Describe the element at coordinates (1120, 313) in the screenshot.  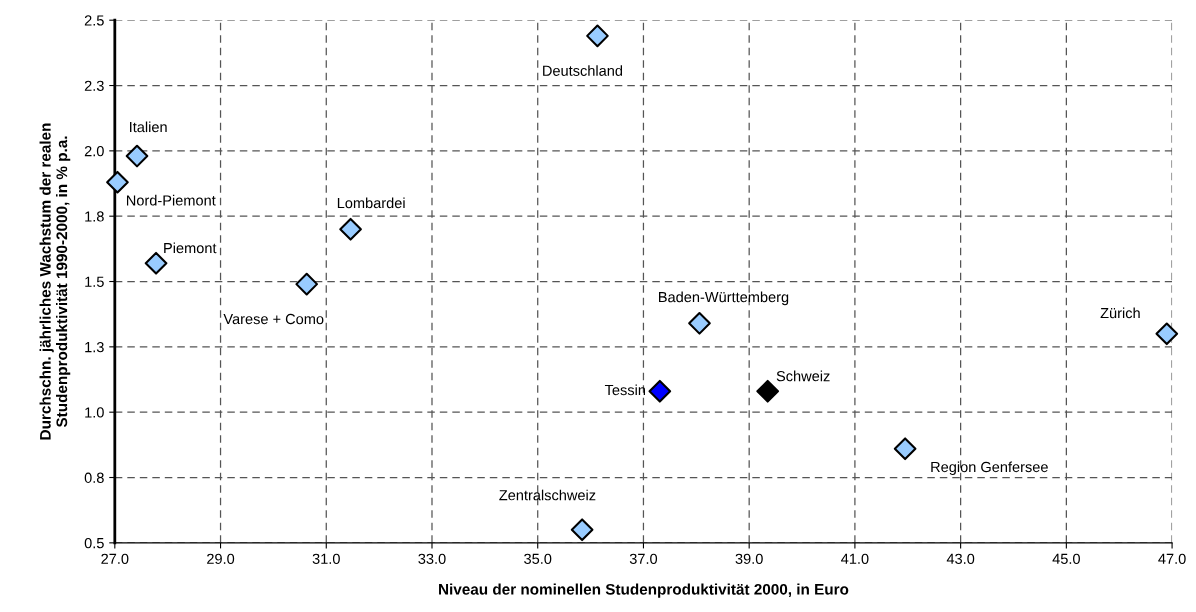
I see `annotation: Zürich` at that location.